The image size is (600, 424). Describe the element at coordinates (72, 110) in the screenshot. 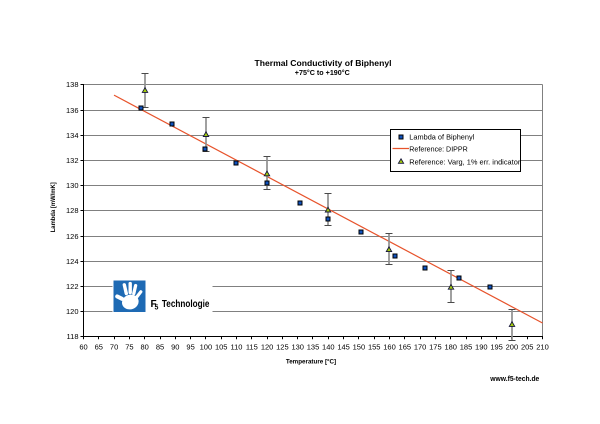

I see `svg-text: 136` at that location.